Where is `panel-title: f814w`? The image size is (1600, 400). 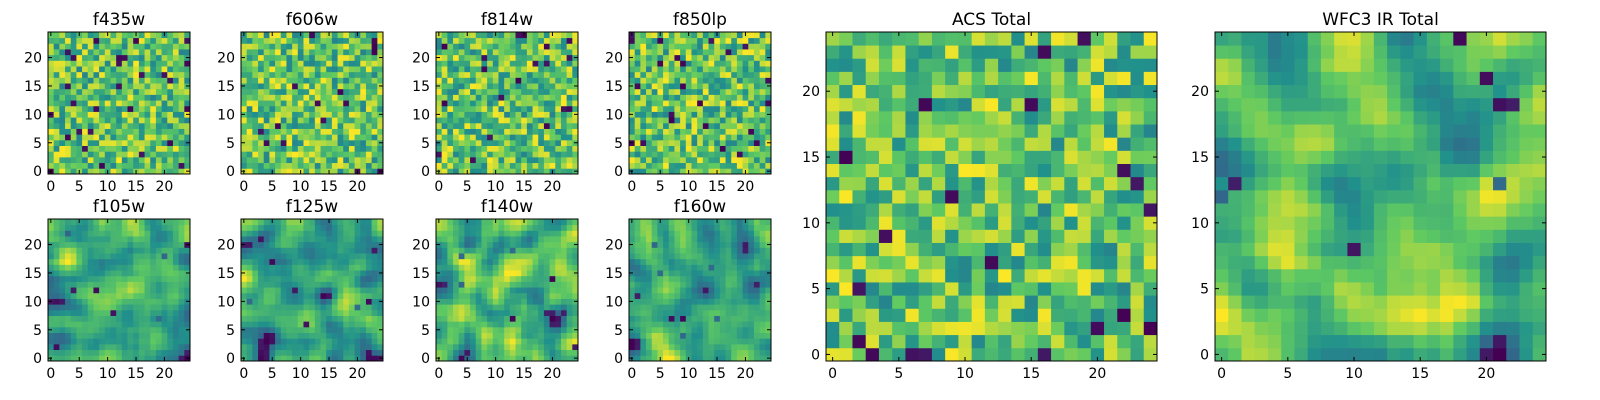
panel-title: f814w is located at coordinates (507, 20).